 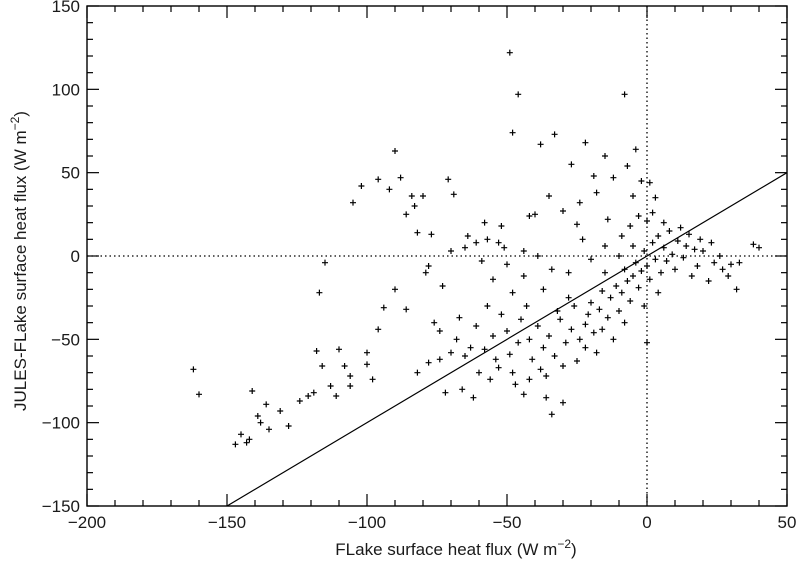 I want to click on y-tick-label: −100, so click(x=61, y=423).